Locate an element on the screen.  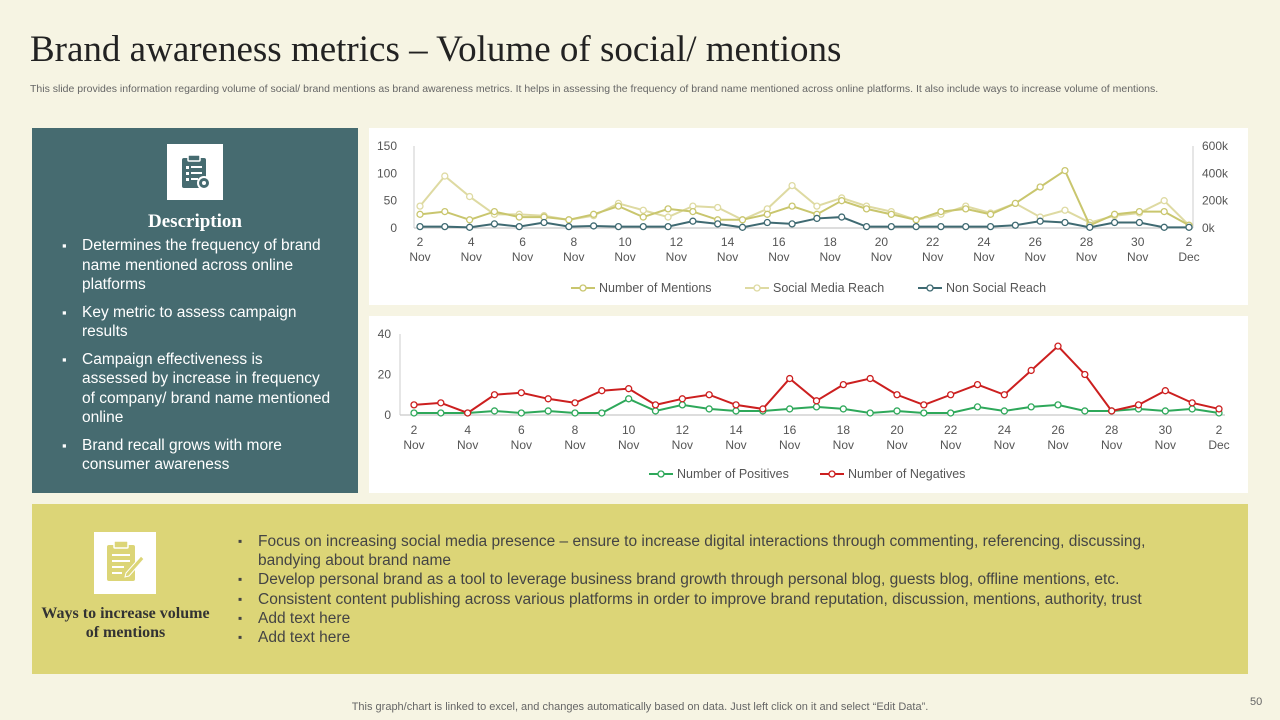
x-tick-label: 2 is located at coordinates (1189, 242).